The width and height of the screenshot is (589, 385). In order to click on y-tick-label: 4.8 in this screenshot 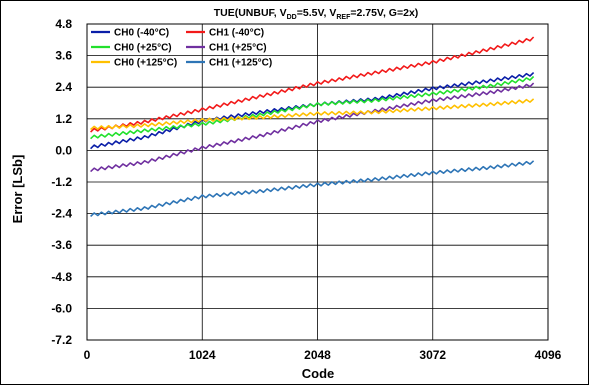, I will do `click(63, 24)`.